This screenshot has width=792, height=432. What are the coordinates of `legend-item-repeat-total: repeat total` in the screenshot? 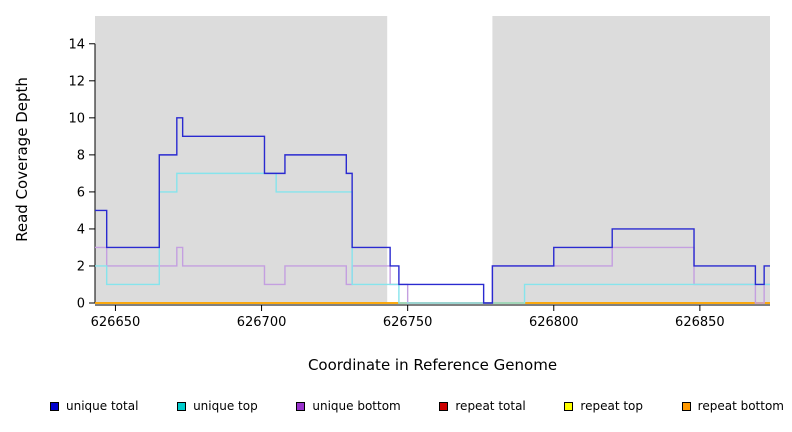 It's located at (482, 406).